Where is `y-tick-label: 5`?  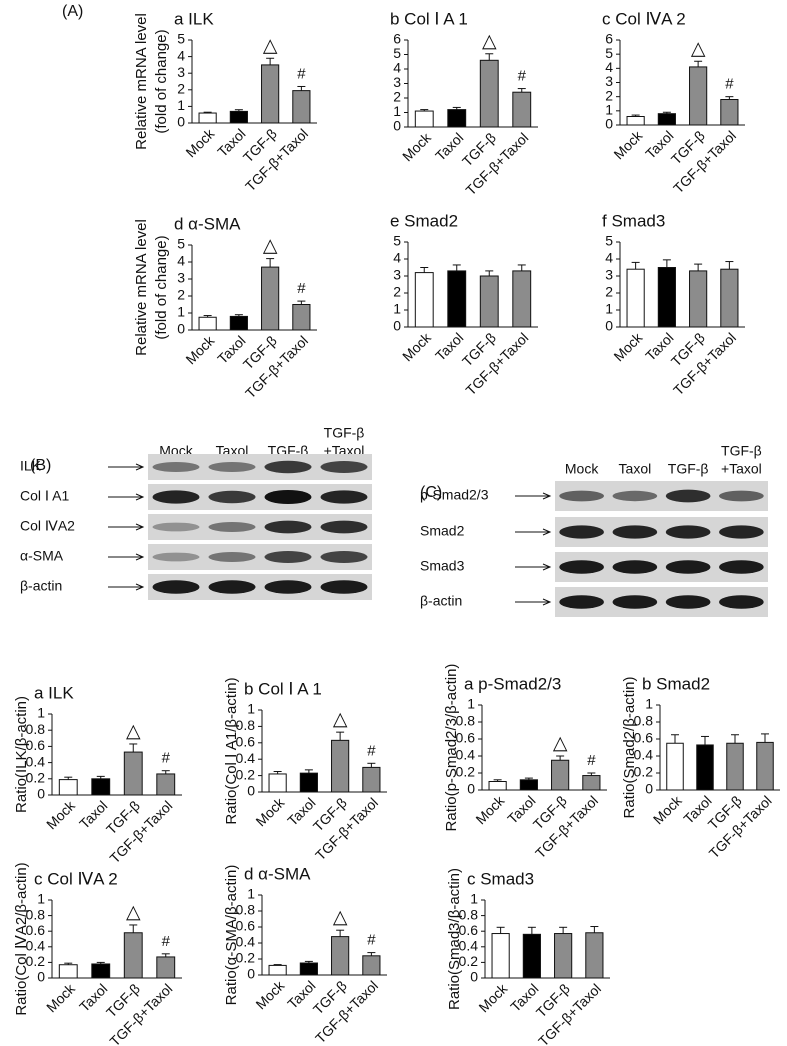
y-tick-label: 5 is located at coordinates (397, 53).